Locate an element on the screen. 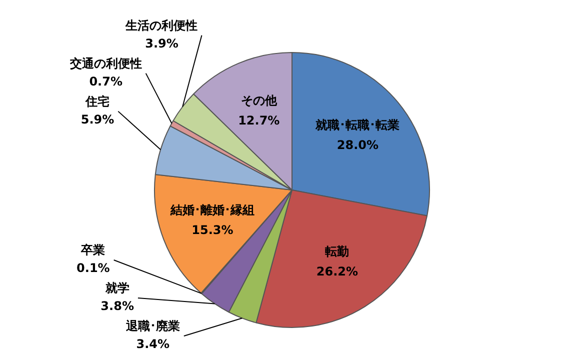 The width and height of the screenshot is (586, 358). slice-label: 退職･廃業 is located at coordinates (152, 326).